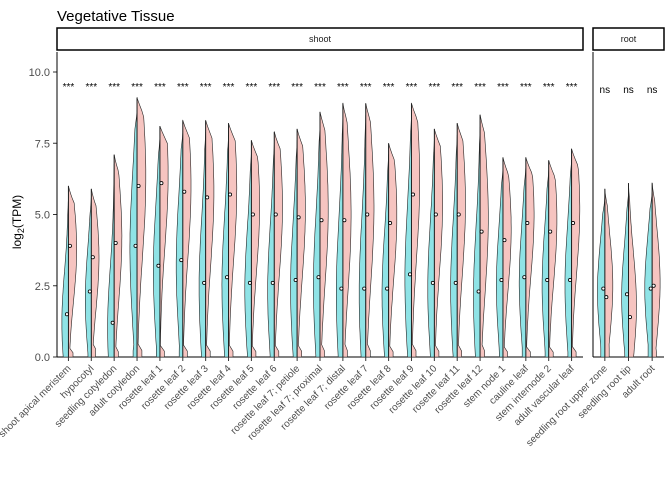  What do you see at coordinates (320, 39) in the screenshot?
I see `facet-strip-label: shoot` at bounding box center [320, 39].